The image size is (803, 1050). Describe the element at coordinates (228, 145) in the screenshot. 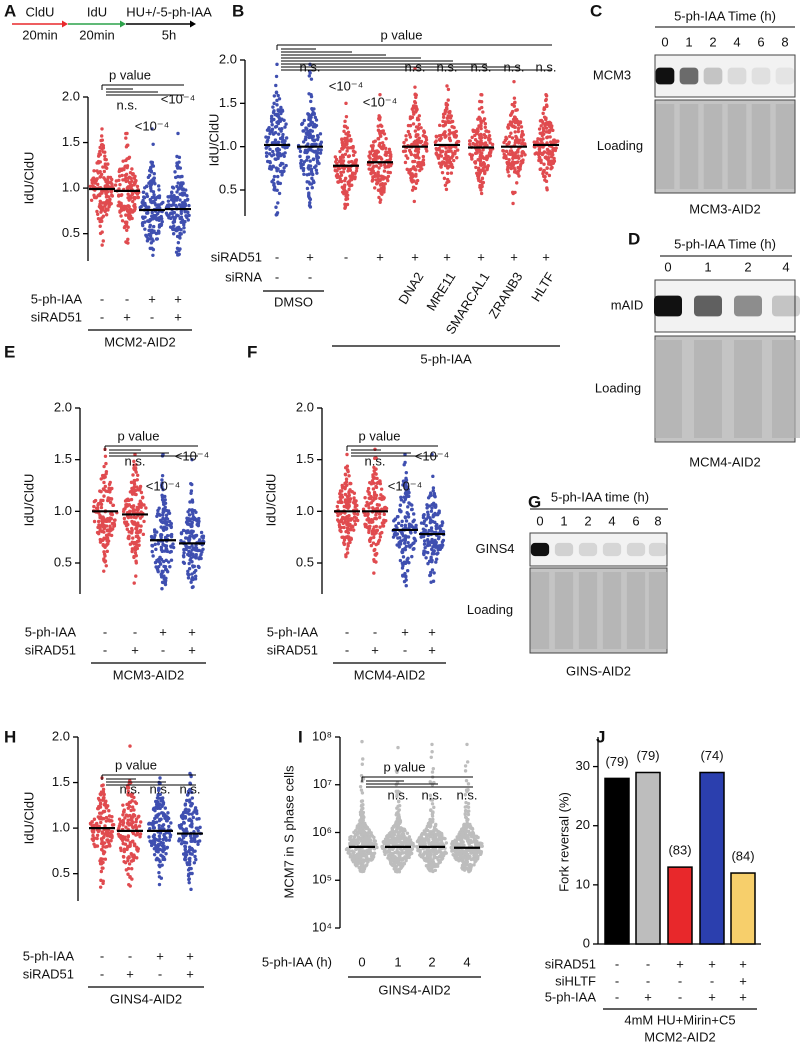

I see `y-tick-label: 1.0` at that location.